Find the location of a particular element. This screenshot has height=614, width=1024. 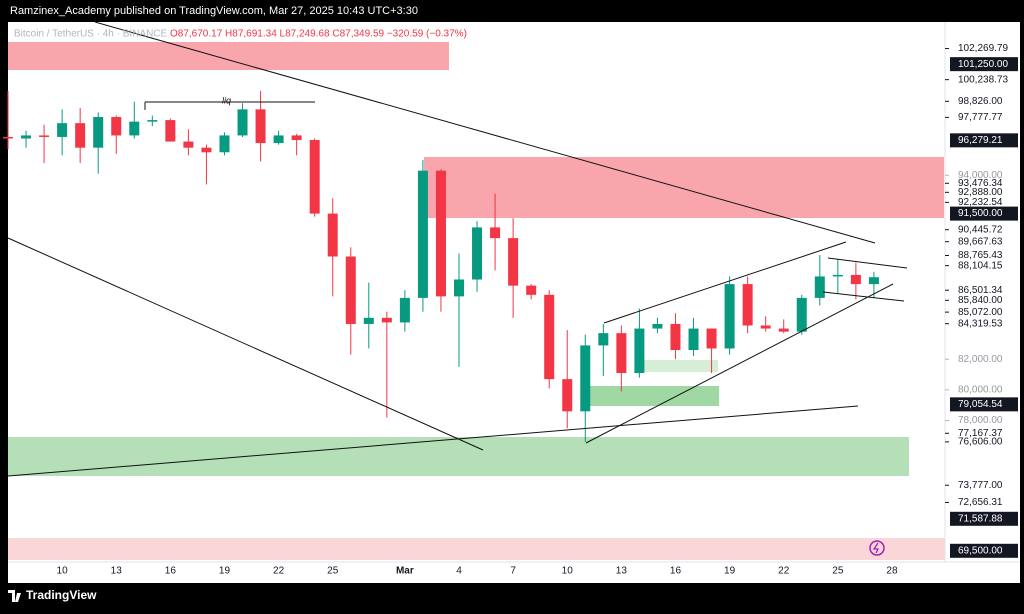

price-label: 96,279.21 is located at coordinates (980, 140).